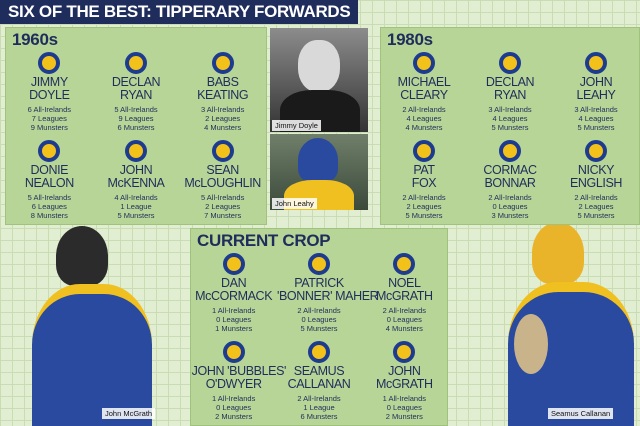  What do you see at coordinates (404, 319) in the screenshot?
I see `player-stats: 2 All-Irelands 0 Leagues 4 Munsters` at bounding box center [404, 319].